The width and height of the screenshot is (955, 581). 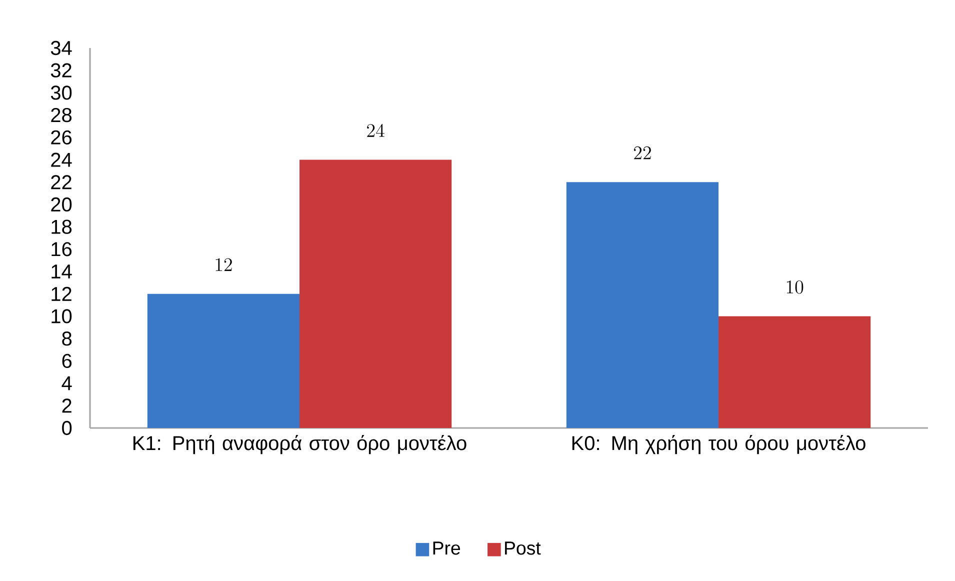 What do you see at coordinates (523, 548) in the screenshot?
I see `legend-label: Post` at bounding box center [523, 548].